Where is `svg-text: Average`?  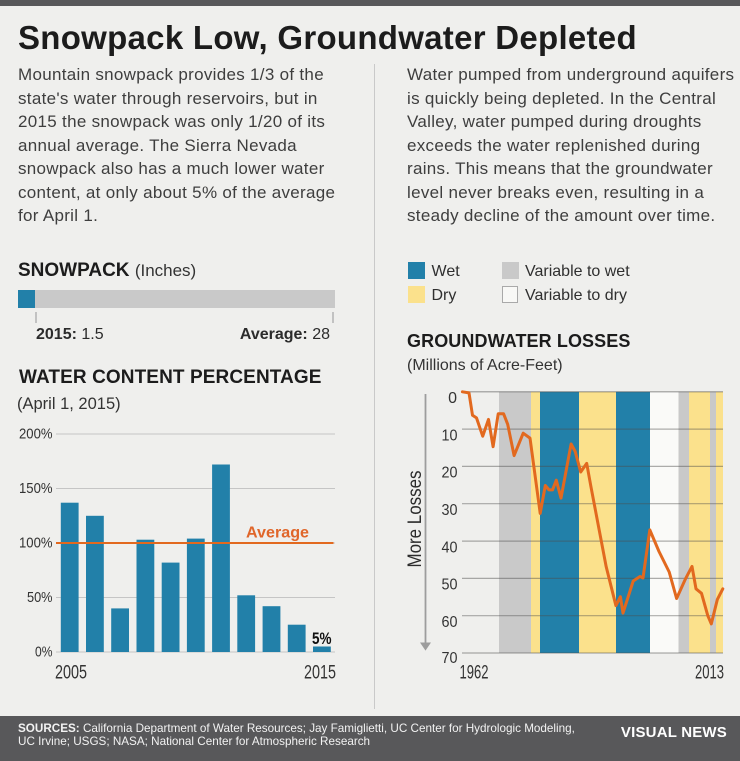 svg-text: Average is located at coordinates (277, 533).